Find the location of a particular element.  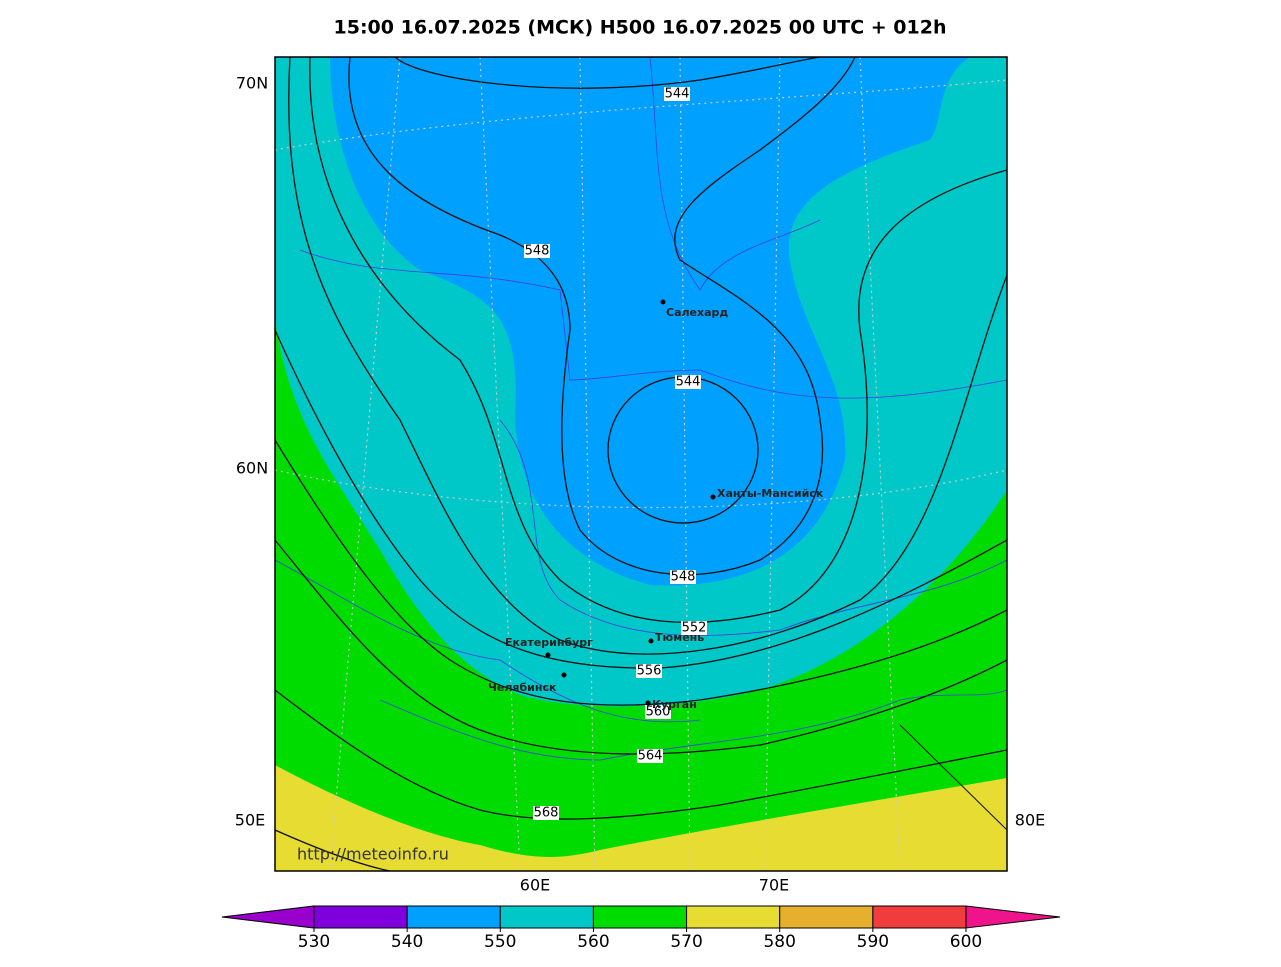

lat-label: 70N is located at coordinates (252, 83).